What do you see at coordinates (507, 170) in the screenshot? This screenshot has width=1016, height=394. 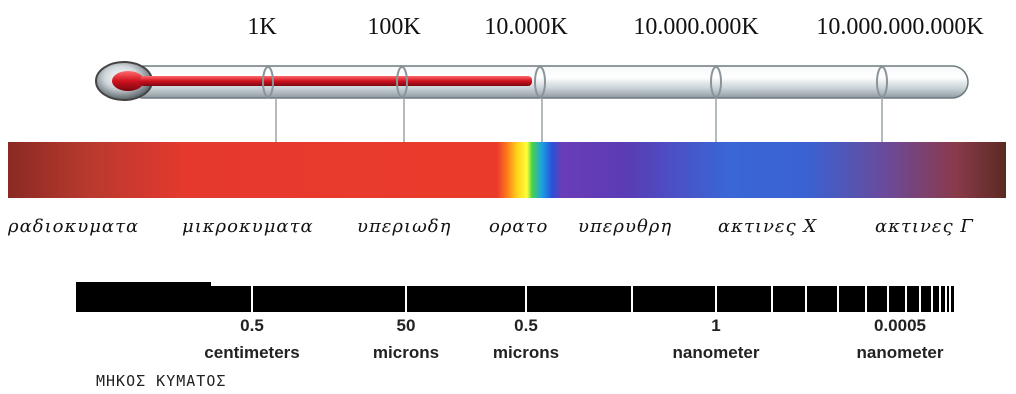 I see `spectrum-band` at bounding box center [507, 170].